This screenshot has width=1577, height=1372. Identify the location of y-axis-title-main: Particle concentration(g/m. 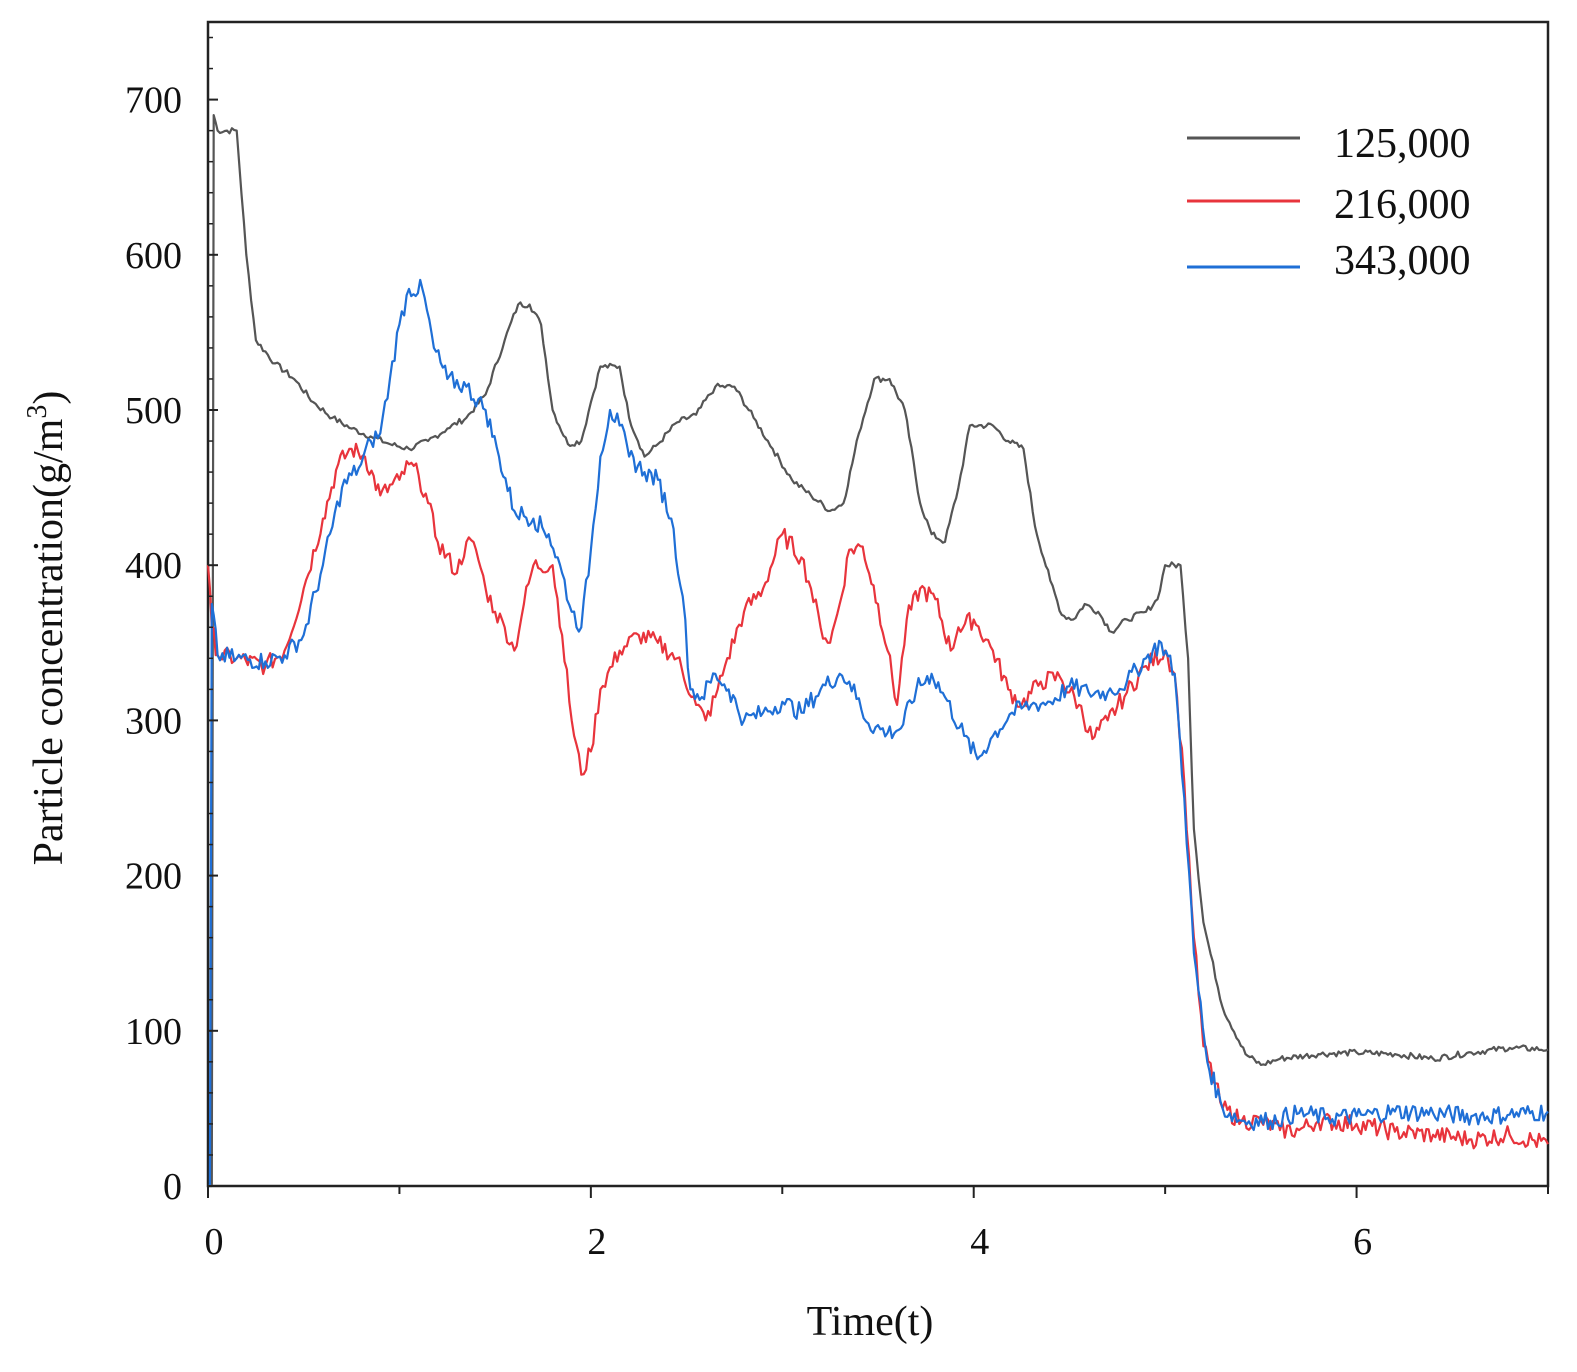
(49, 641).